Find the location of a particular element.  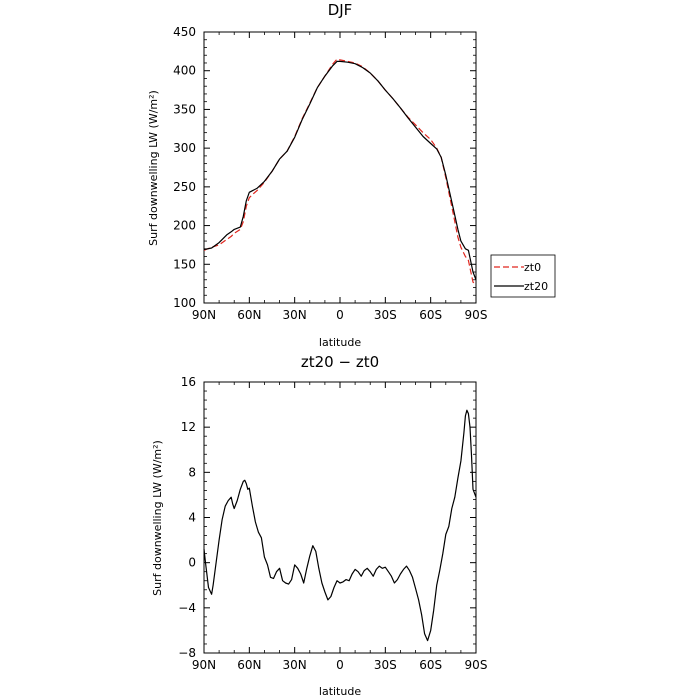

y-tick-label: 100 is located at coordinates (184, 303).